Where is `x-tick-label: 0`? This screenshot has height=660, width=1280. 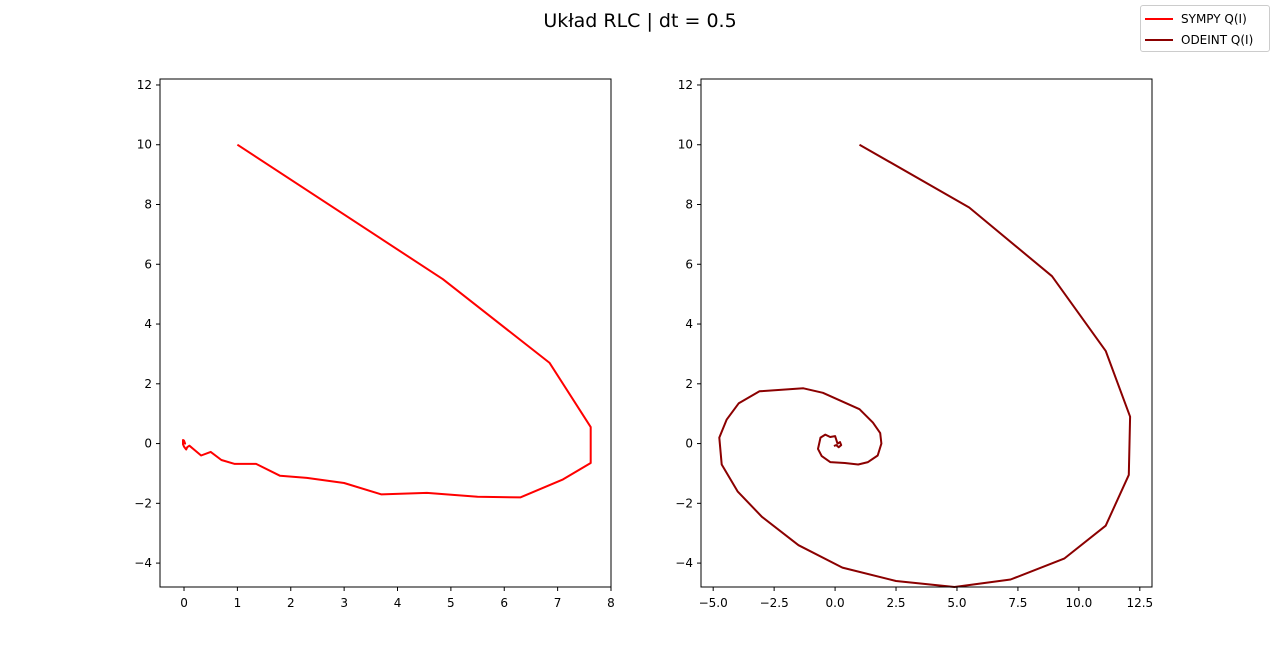
x-tick-label: 0 is located at coordinates (184, 603).